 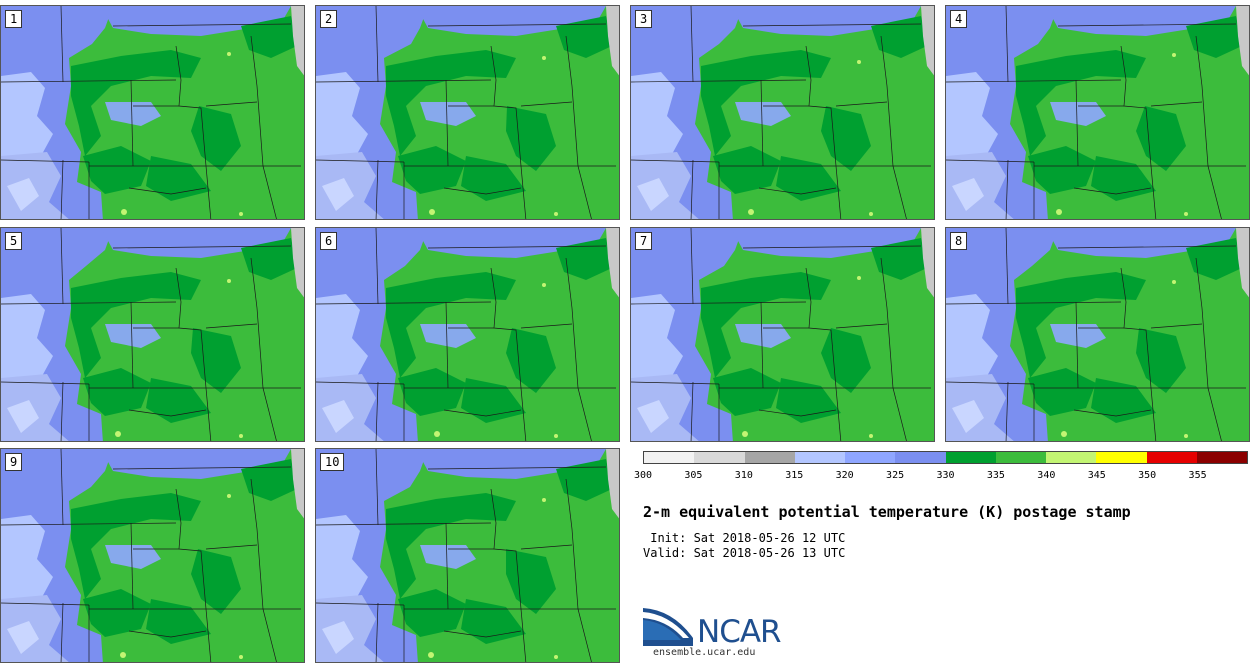 What do you see at coordinates (643, 475) in the screenshot?
I see `colorbar-tick-label: 300` at bounding box center [643, 475].